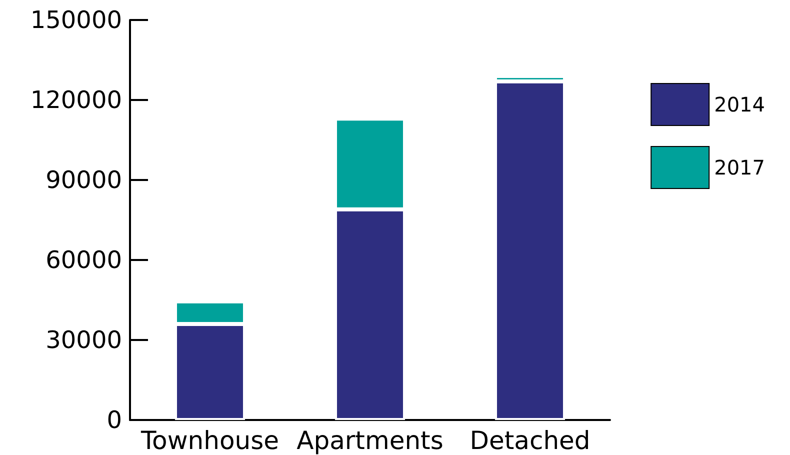 This screenshot has height=455, width=790. Describe the element at coordinates (84, 260) in the screenshot. I see `y-tick-label: 60000` at that location.